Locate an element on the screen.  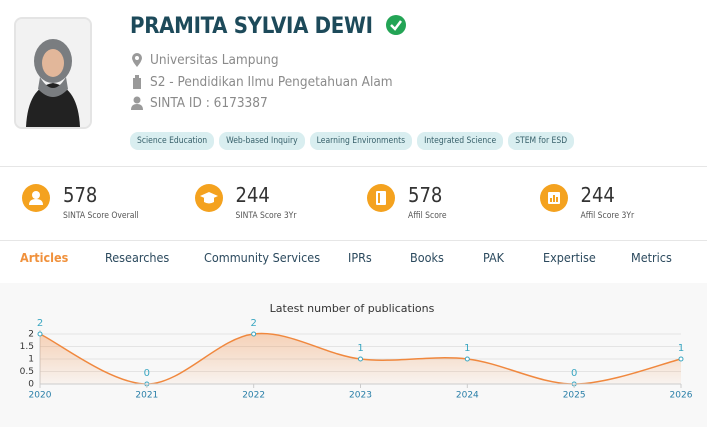
name-text: PRAMITA SYLVIA DEWI is located at coordinates (251, 26).